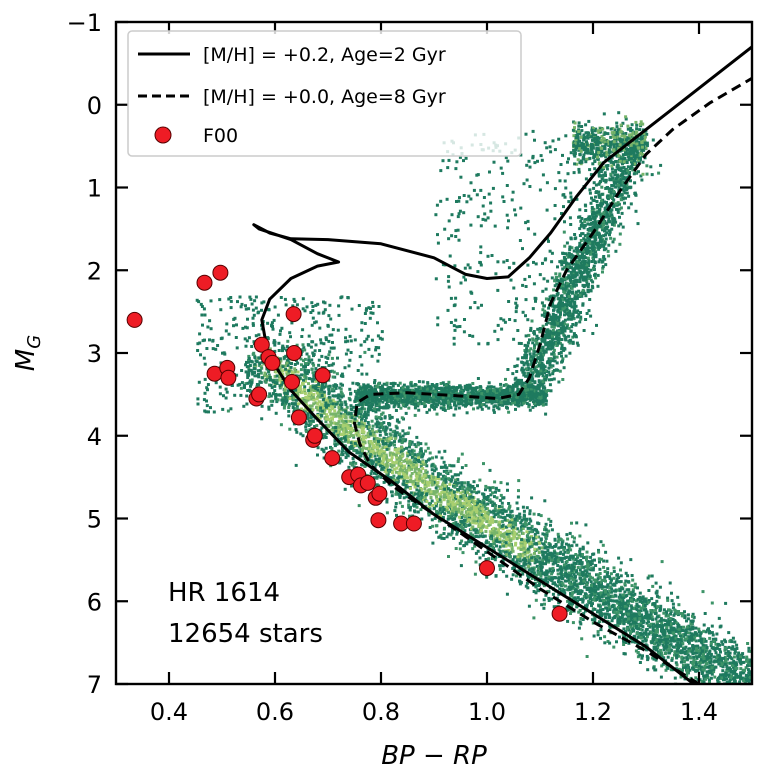  I want to click on y-tick-label: 5, so click(94, 520).